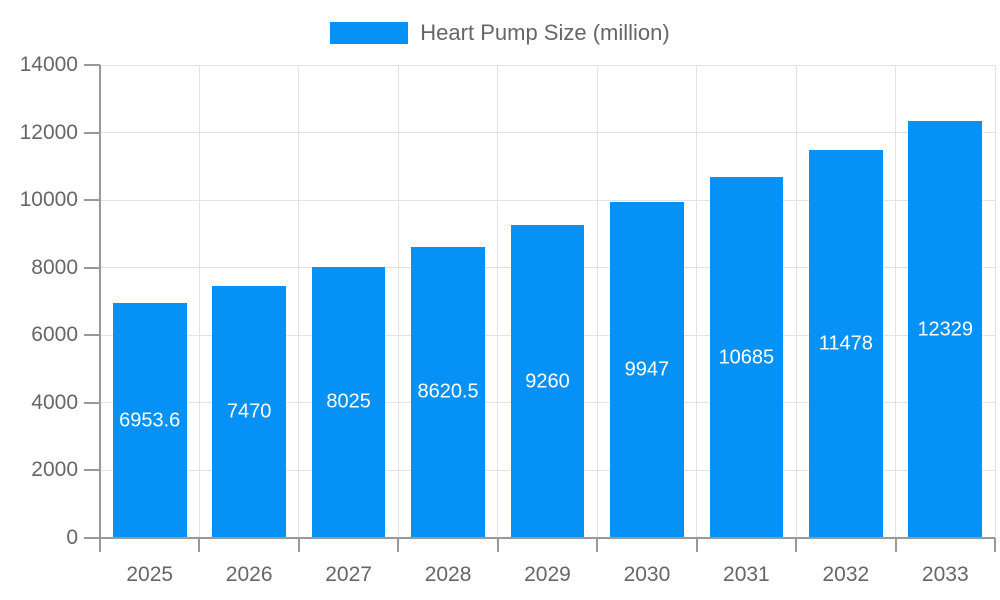 The height and width of the screenshot is (600, 1000). What do you see at coordinates (150, 574) in the screenshot?
I see `x-axis-tick-label: 2025` at bounding box center [150, 574].